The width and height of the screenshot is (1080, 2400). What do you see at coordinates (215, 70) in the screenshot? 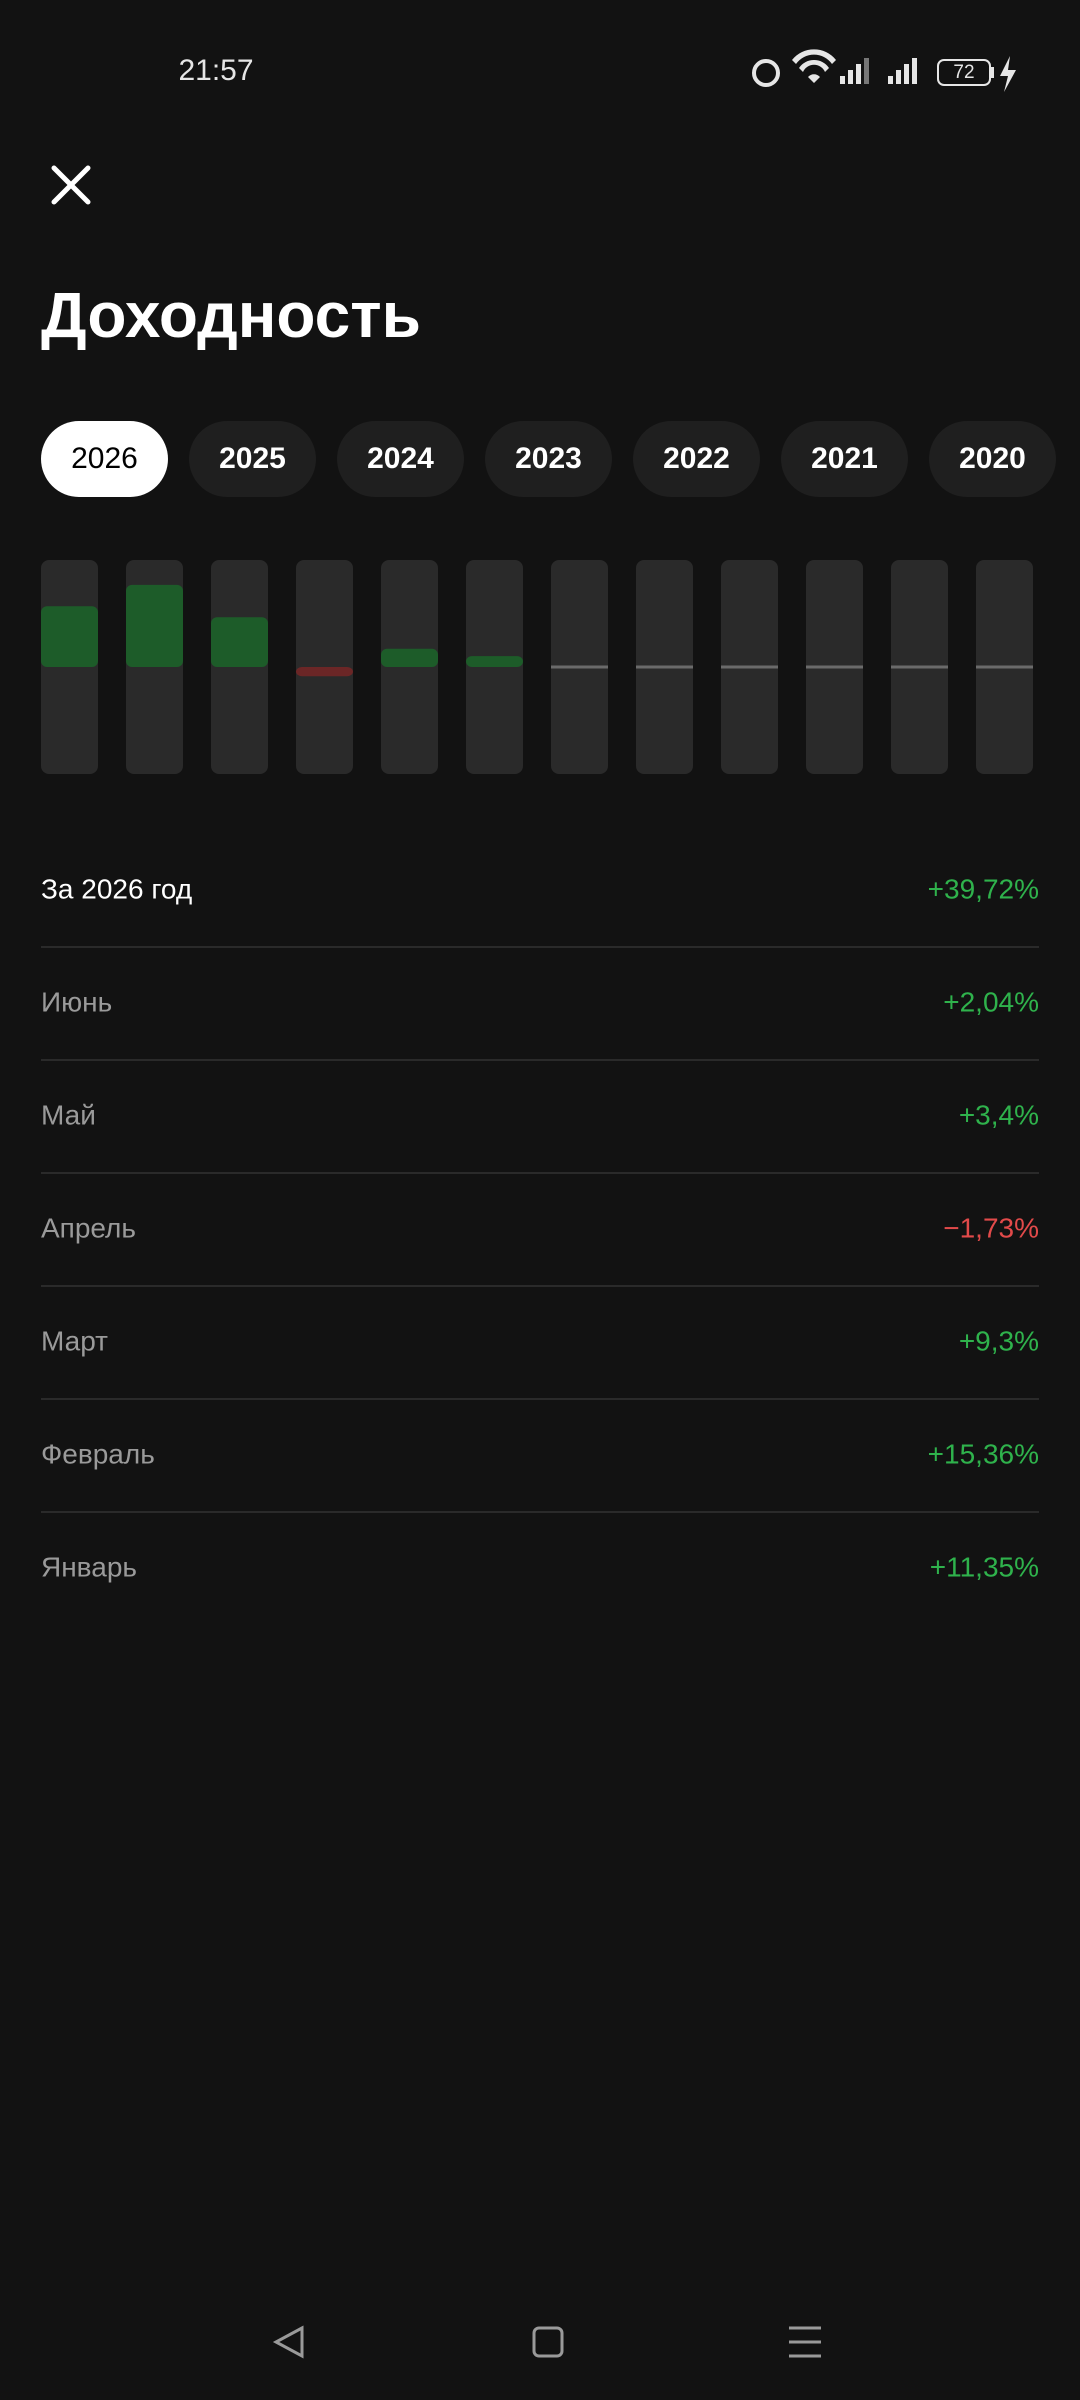
I see `status-time: 21:57` at bounding box center [215, 70].